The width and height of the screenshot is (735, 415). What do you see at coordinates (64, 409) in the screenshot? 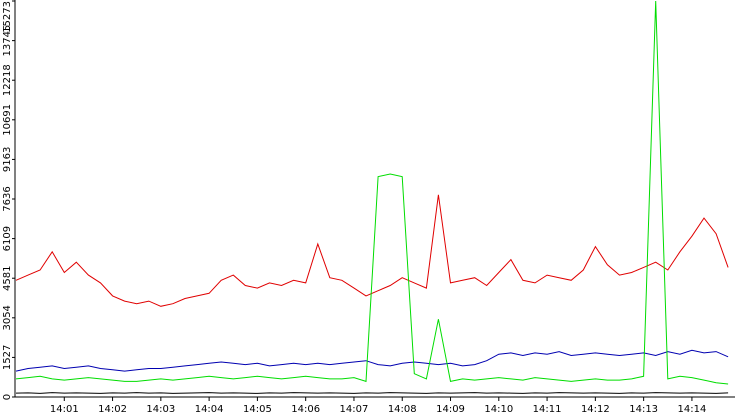
I see `x-tick-label: 14:01` at bounding box center [64, 409].